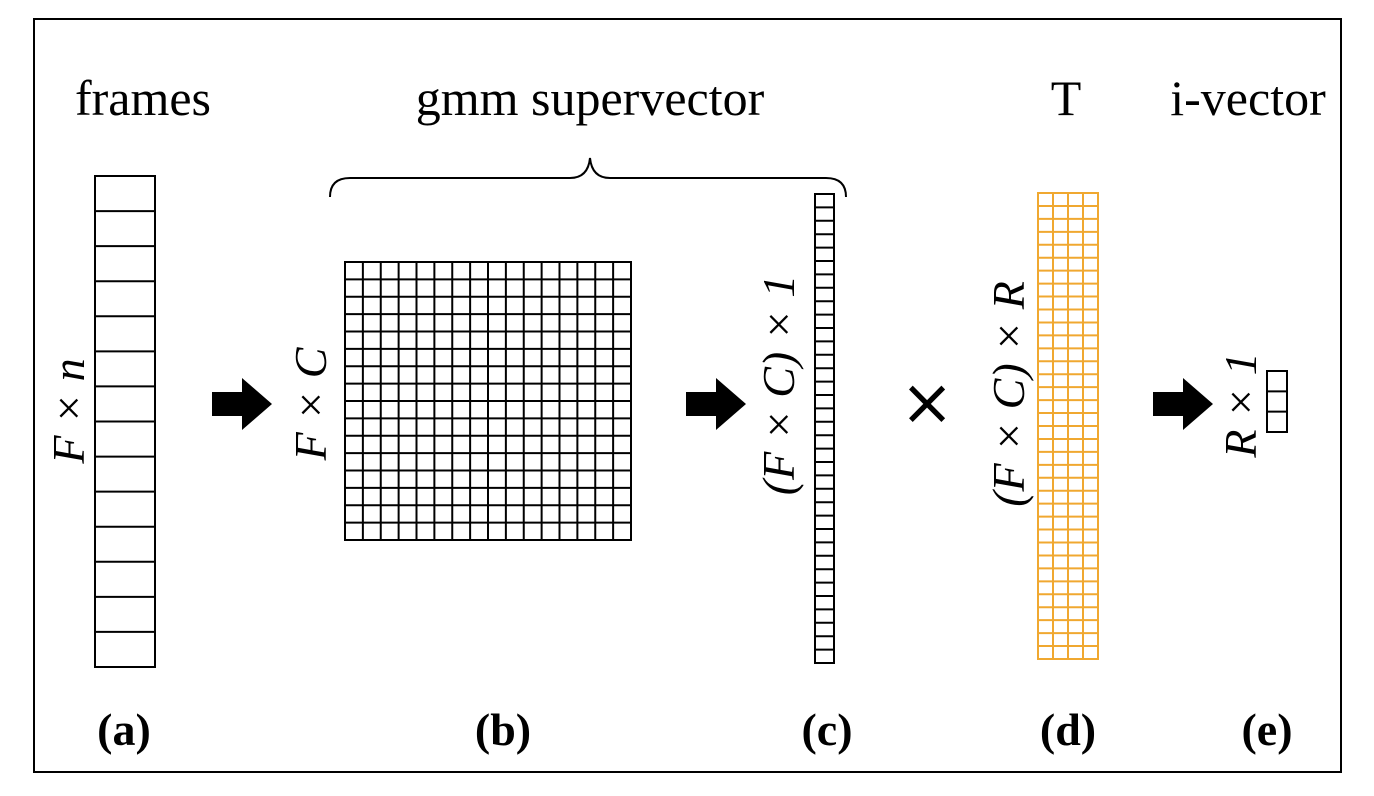  Describe the element at coordinates (1068, 729) in the screenshot. I see `caption-d: (d)` at that location.